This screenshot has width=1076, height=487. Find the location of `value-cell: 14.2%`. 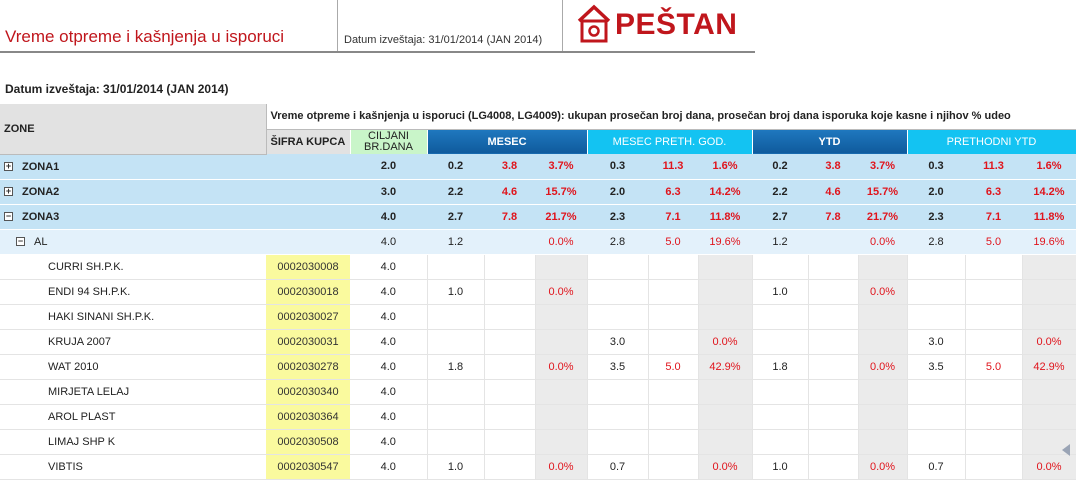

value-cell: 14.2% is located at coordinates (725, 192).